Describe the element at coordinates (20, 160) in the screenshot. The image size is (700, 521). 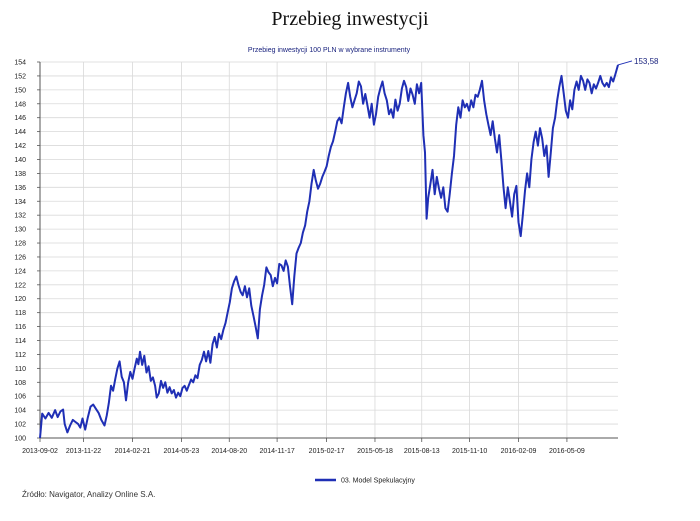
I see `y-tick-label: 140` at that location.